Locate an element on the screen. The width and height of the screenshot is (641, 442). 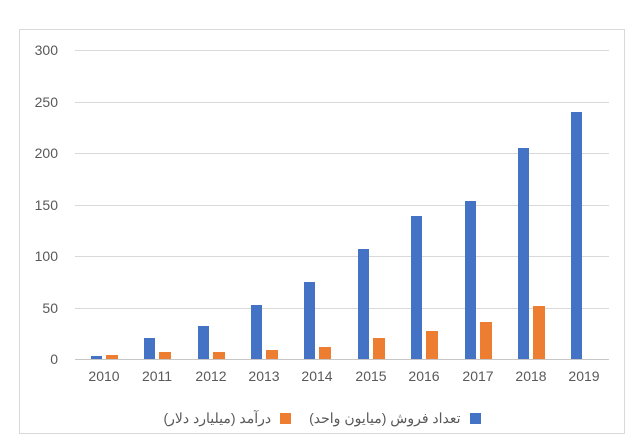
x-tick-label: 2018 is located at coordinates (531, 376).